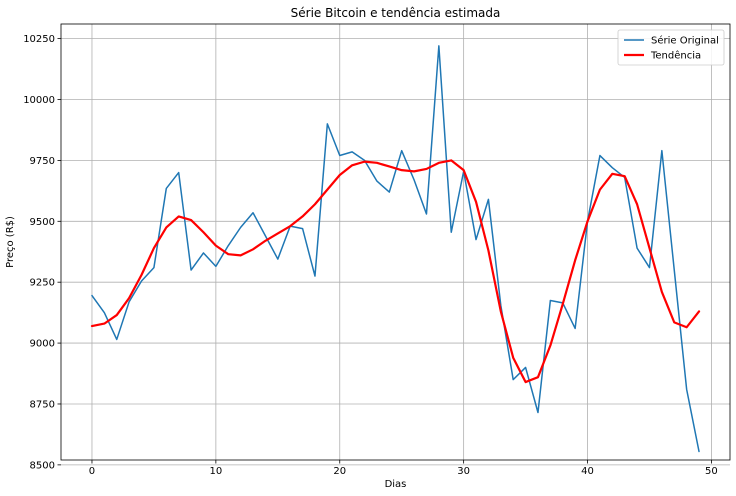 The height and width of the screenshot is (496, 736). I want to click on legend-box, so click(671, 47).